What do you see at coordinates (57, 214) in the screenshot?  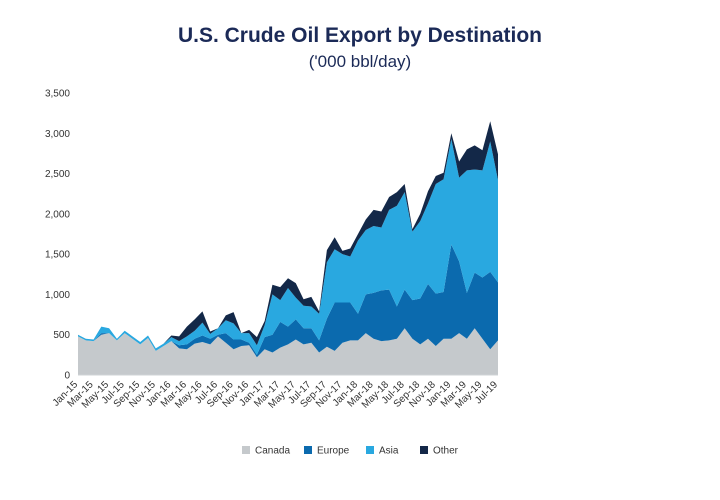 I see `y-tick-label: 2,000` at bounding box center [57, 214].